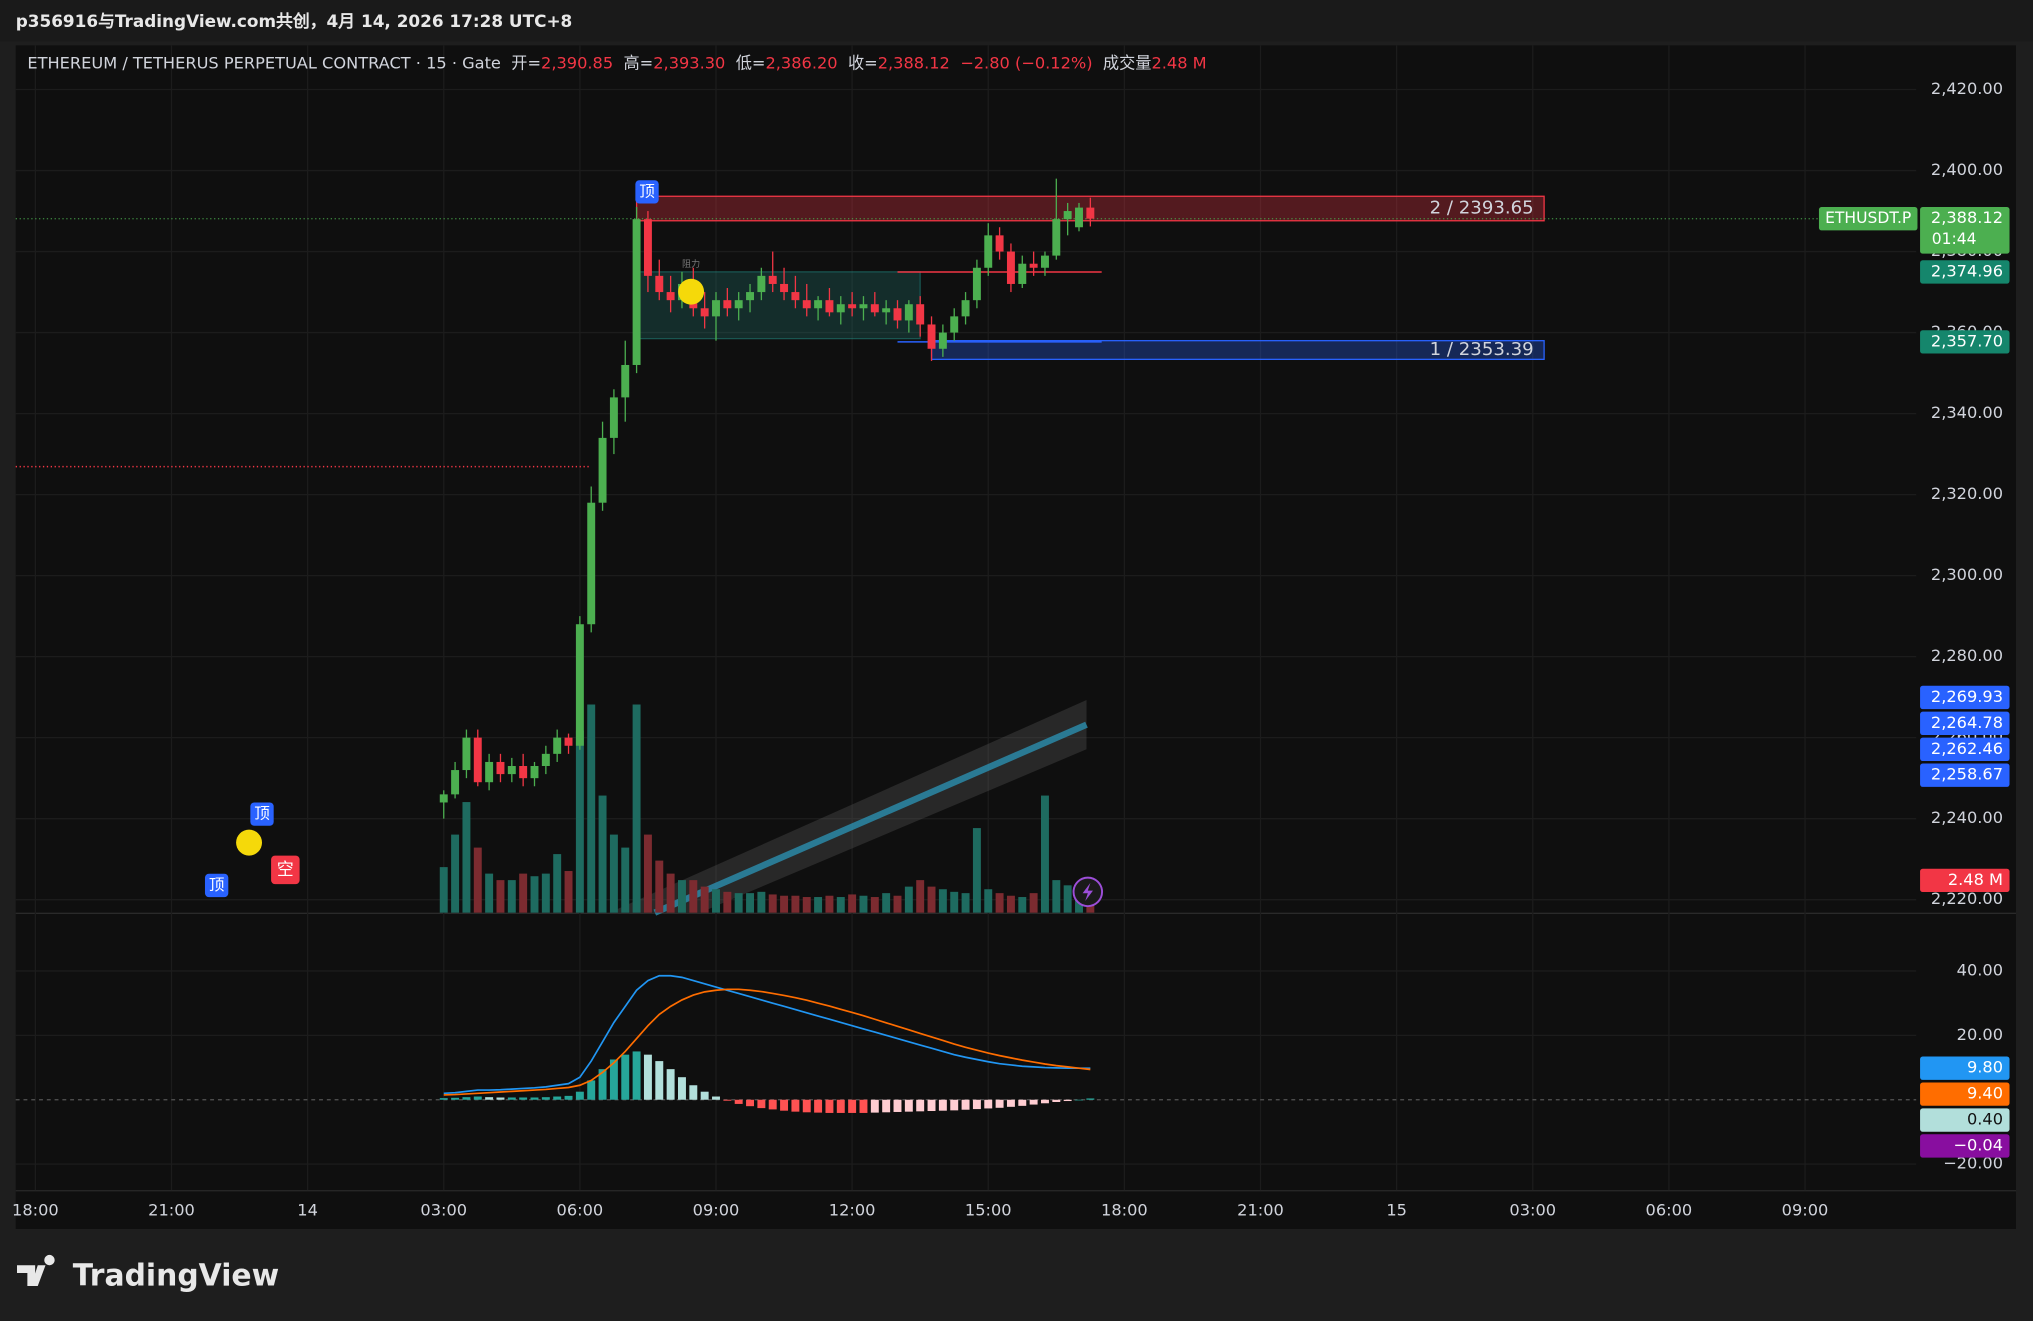  Describe the element at coordinates (751, 62) in the screenshot. I see `legend-label: 低=` at that location.